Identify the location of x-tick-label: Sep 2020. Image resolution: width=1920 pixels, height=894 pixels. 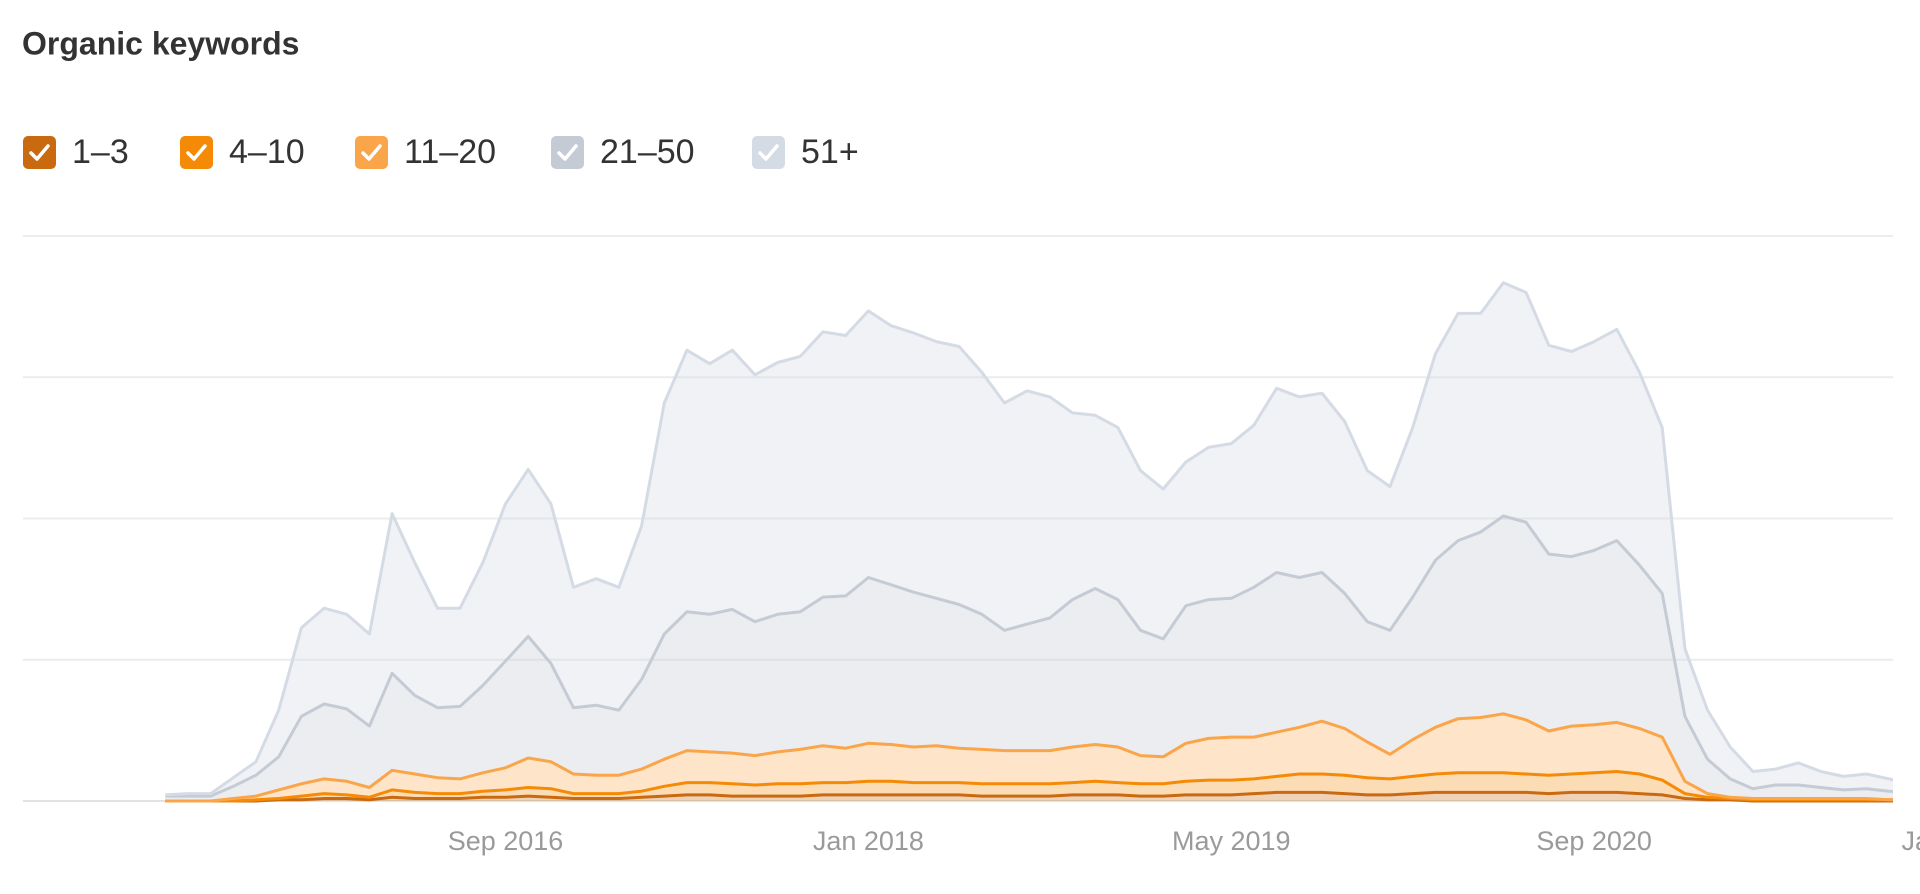
(1594, 841).